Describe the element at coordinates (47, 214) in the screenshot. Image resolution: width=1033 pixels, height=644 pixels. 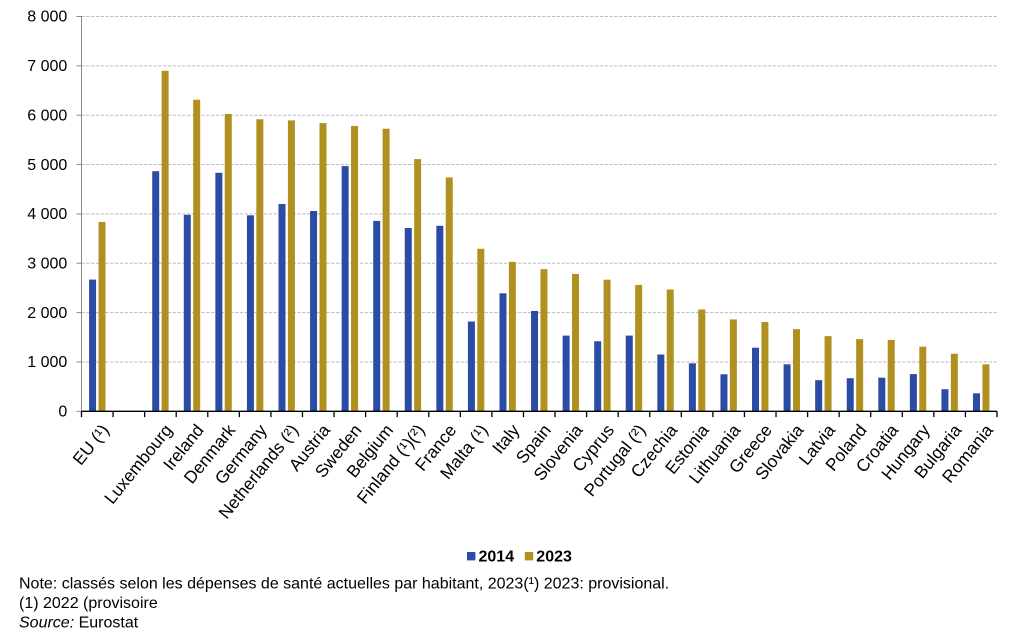
I see `svg-text: 4 000` at that location.